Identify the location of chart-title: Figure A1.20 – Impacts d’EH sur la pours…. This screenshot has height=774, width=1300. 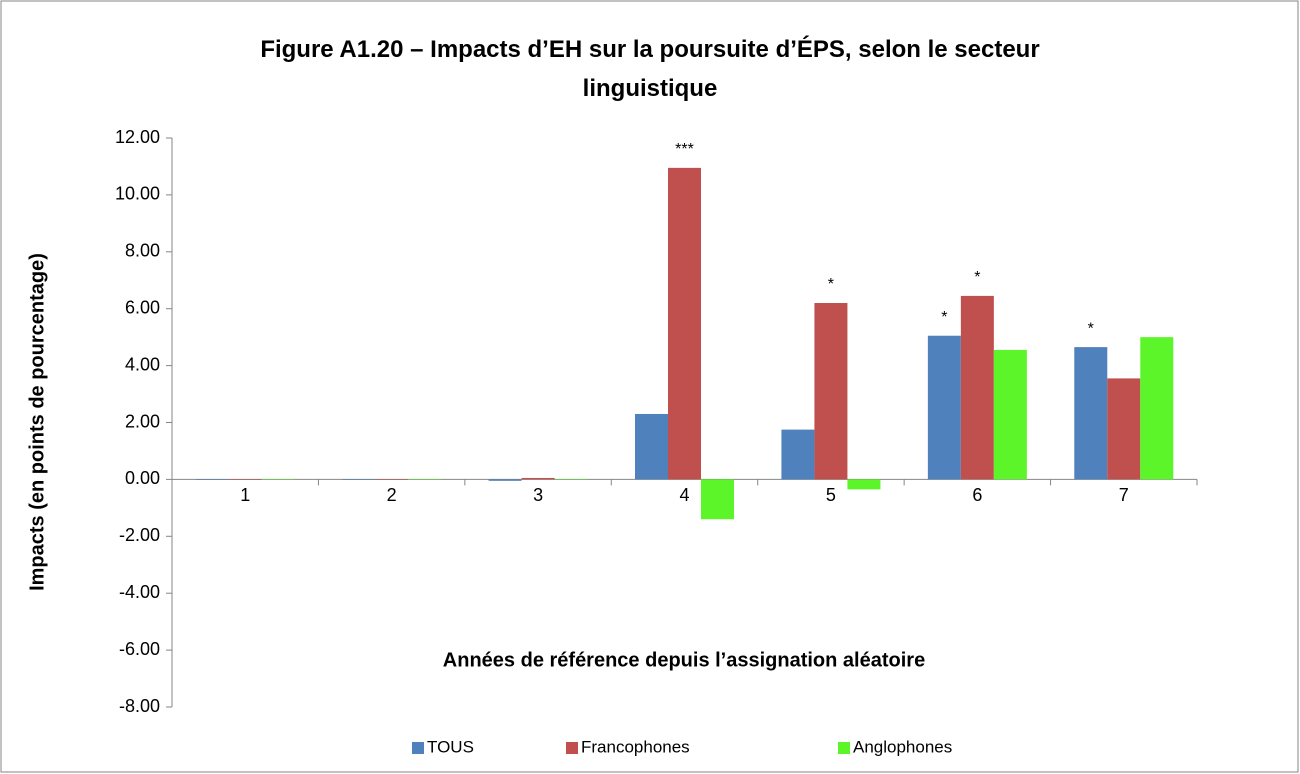
(650, 69).